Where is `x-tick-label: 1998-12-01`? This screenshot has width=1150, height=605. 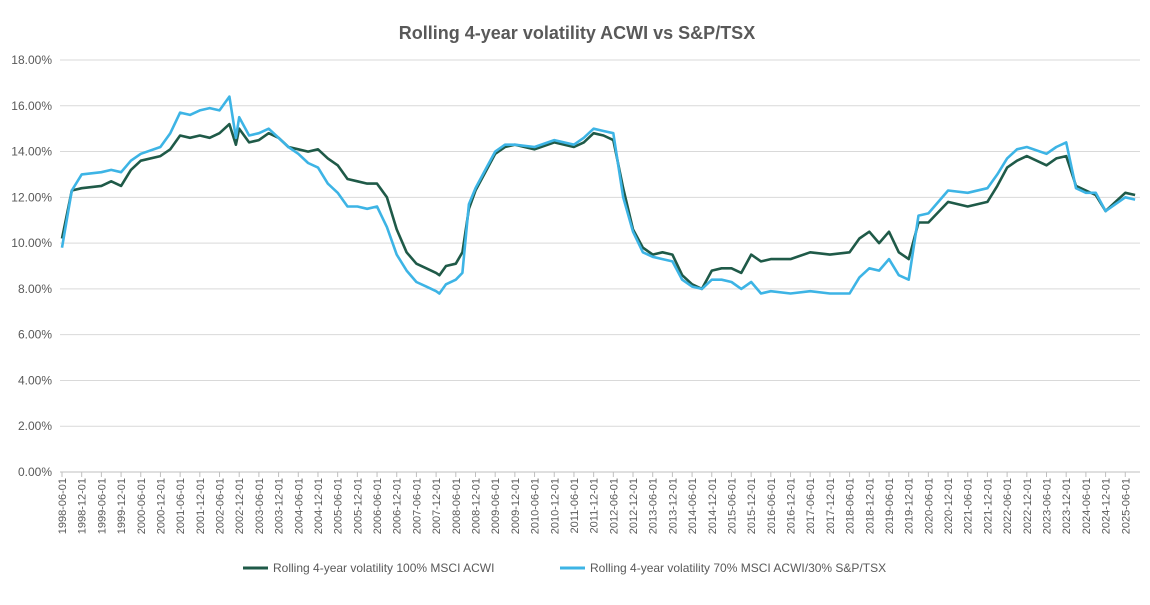
x-tick-label: 1998-12-01 is located at coordinates (83, 506).